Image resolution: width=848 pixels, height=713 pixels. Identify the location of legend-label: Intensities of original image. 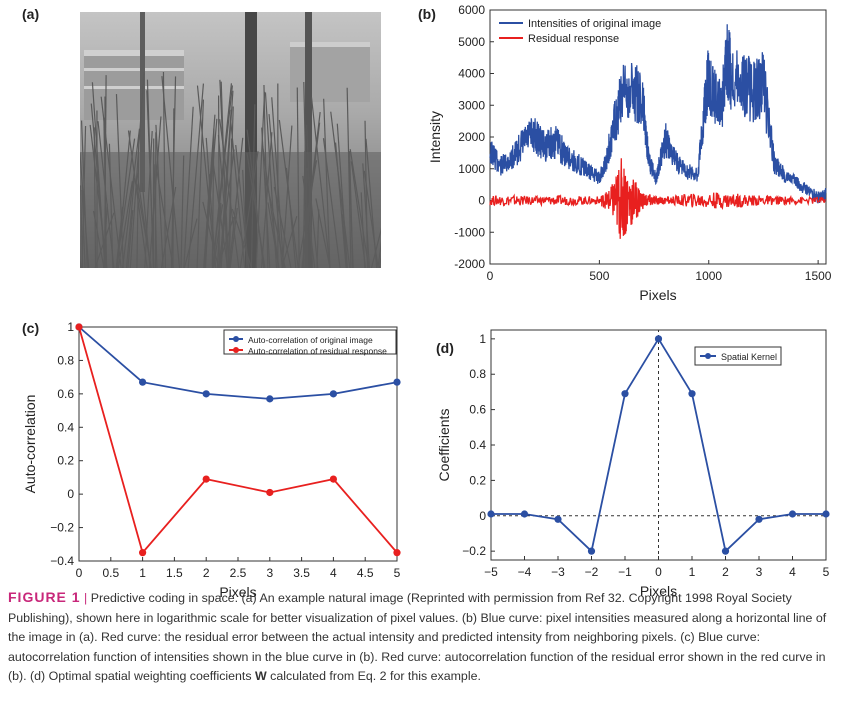
(594, 24).